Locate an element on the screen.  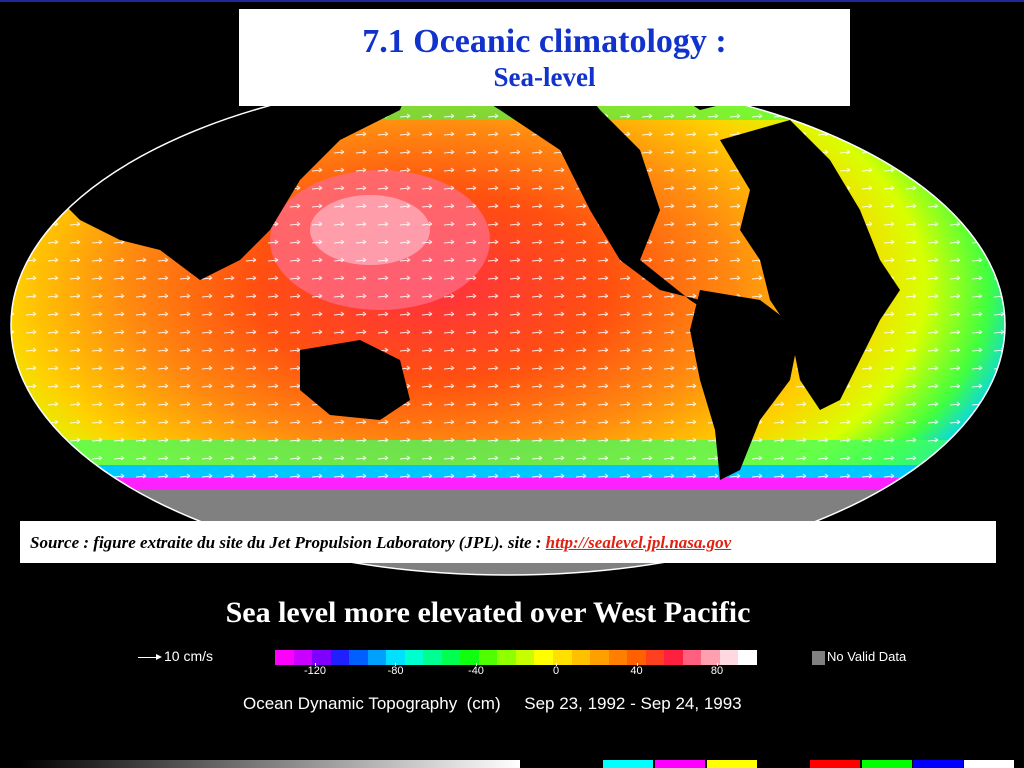
no-data-swatch is located at coordinates (818, 657).